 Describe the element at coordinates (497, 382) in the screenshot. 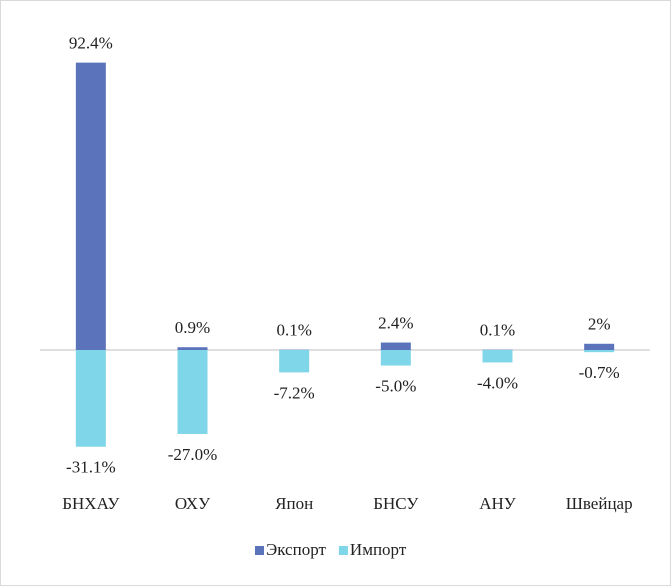

I see `data-label: -4.0%` at that location.